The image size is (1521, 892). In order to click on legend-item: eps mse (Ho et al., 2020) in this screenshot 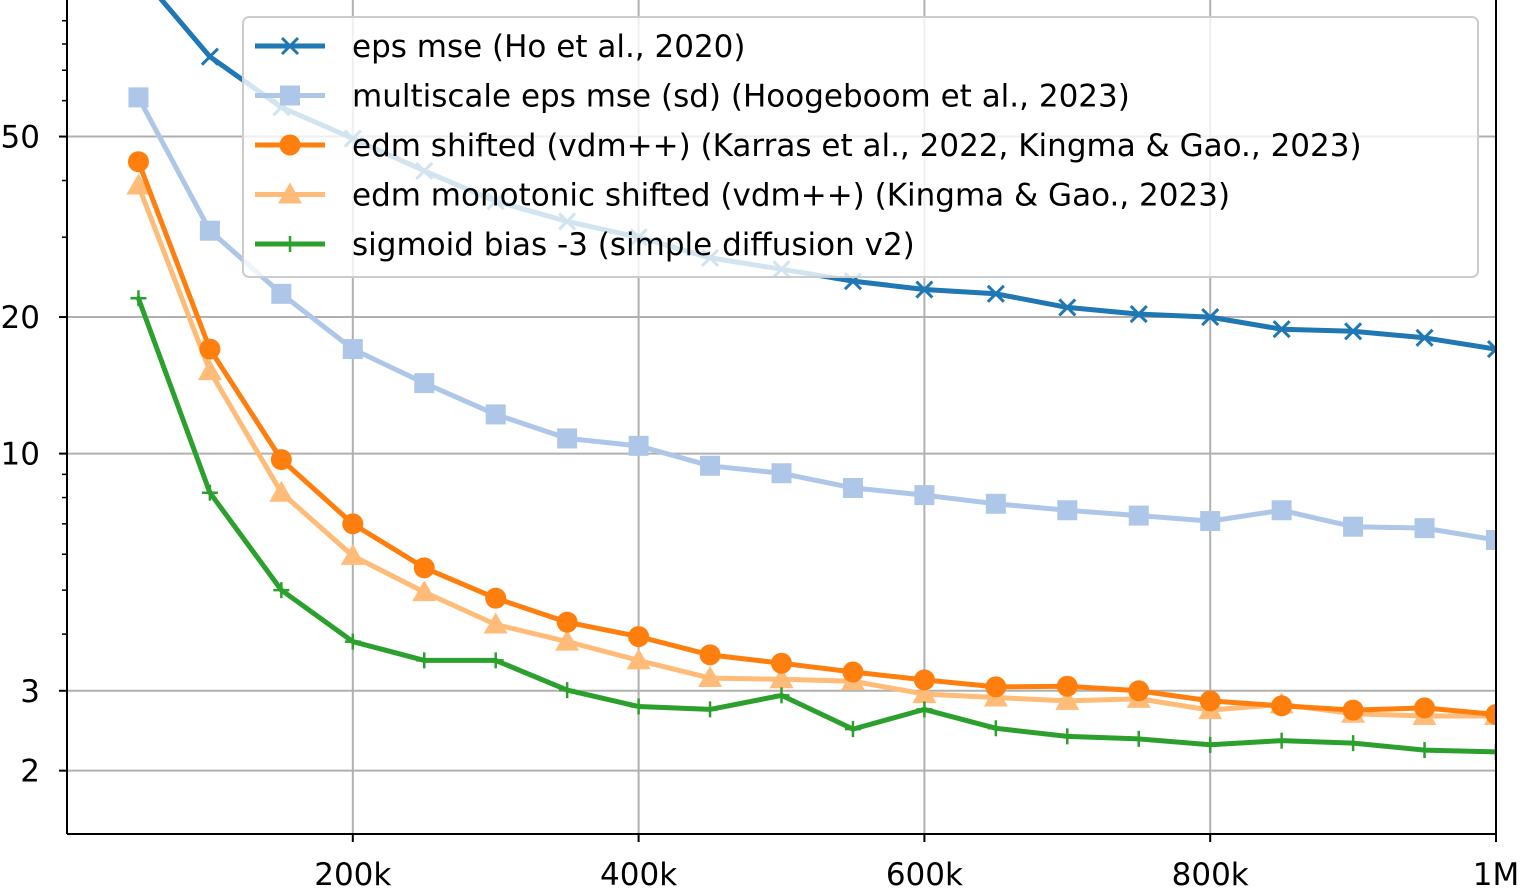, I will do `click(500, 47)`.